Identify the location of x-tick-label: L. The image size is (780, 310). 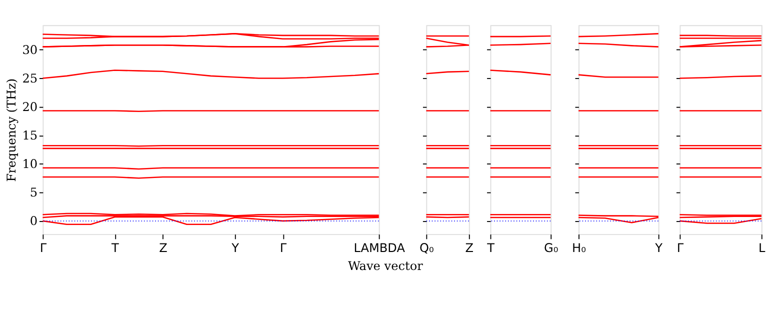
(762, 248).